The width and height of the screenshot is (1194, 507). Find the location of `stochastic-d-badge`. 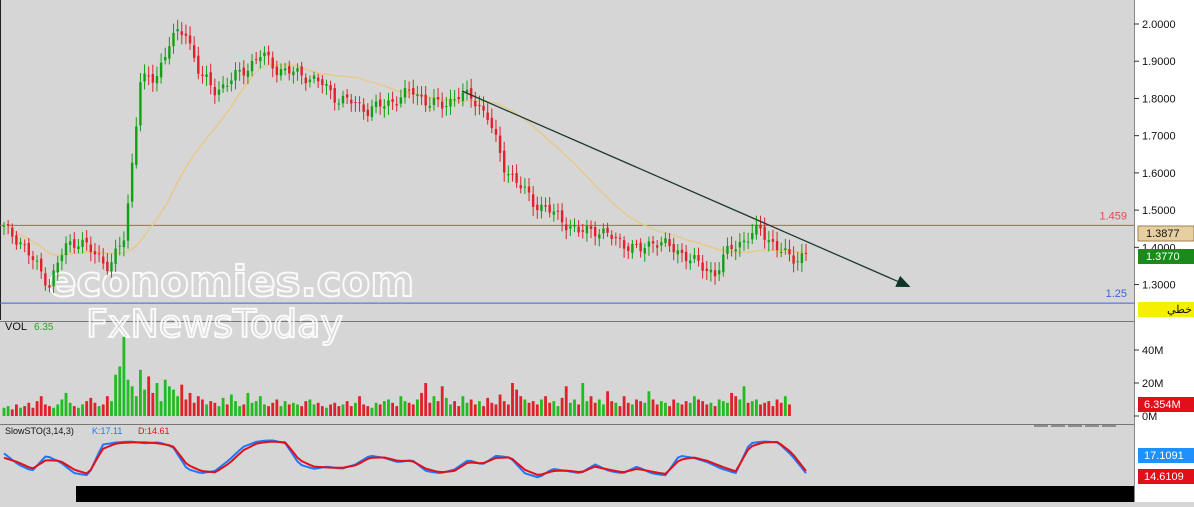

stochastic-d-badge is located at coordinates (1166, 476).